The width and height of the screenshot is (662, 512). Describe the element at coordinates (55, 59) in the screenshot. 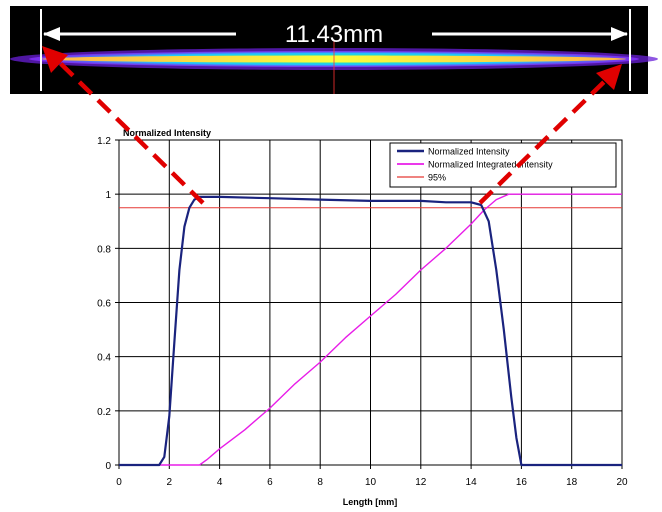

I see `dashed-arrow-left-head` at that location.